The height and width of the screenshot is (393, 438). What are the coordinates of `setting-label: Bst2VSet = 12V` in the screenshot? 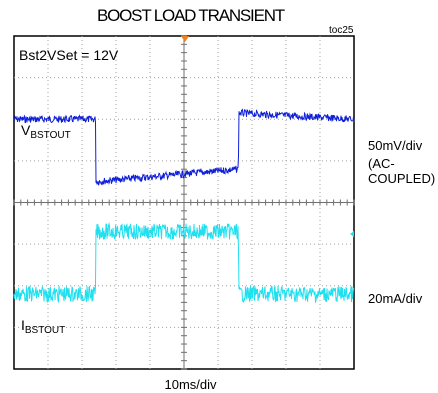 It's located at (69, 55).